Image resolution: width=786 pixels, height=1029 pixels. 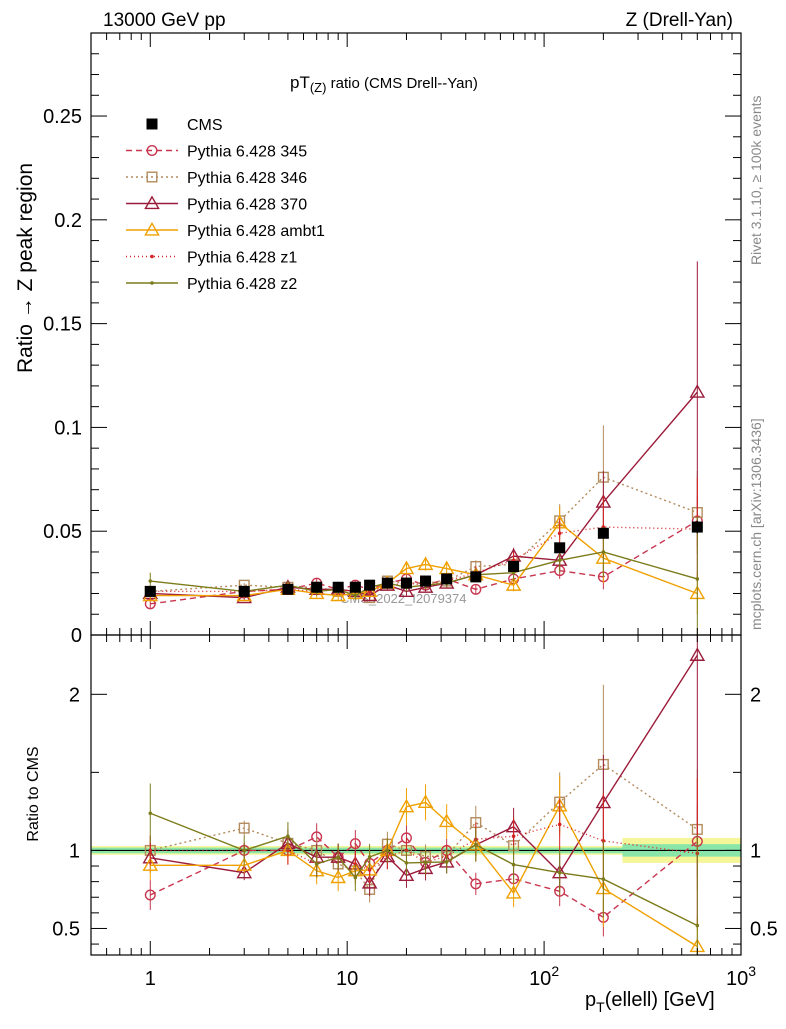 What do you see at coordinates (752, 971) in the screenshot?
I see `x-tick-exponent: 3` at bounding box center [752, 971].